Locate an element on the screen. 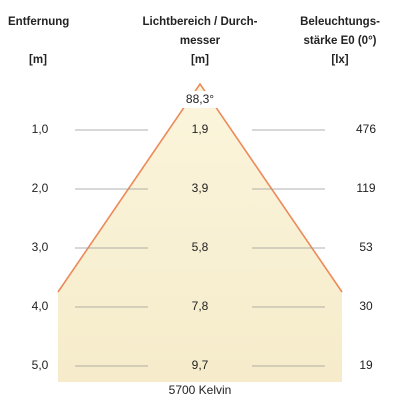 The height and width of the screenshot is (400, 400). distance: 2,0 is located at coordinates (40, 188).